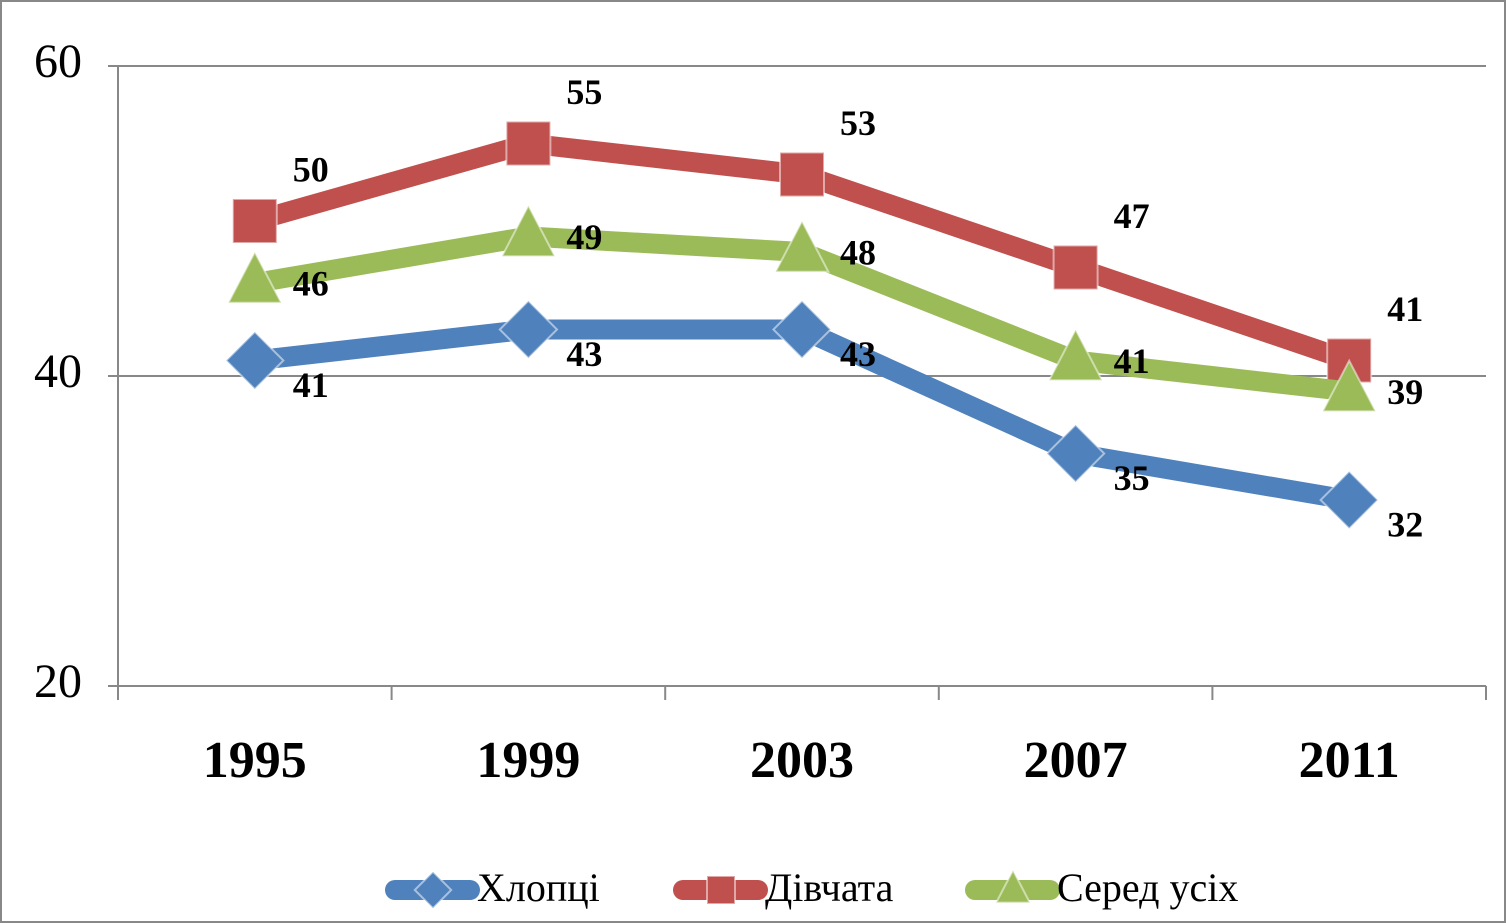 This screenshot has height=923, width=1506. Describe the element at coordinates (1349, 760) in the screenshot. I see `x-tick-label: 2011` at that location.